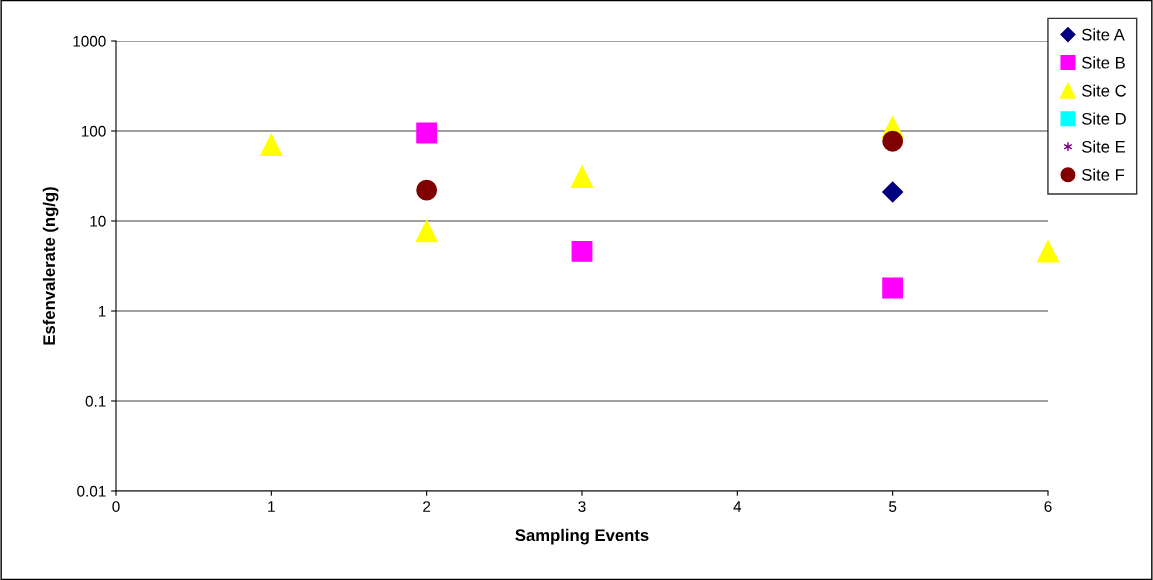 The height and width of the screenshot is (580, 1153). What do you see at coordinates (89, 41) in the screenshot?
I see `y-tick-label: 1000` at bounding box center [89, 41].